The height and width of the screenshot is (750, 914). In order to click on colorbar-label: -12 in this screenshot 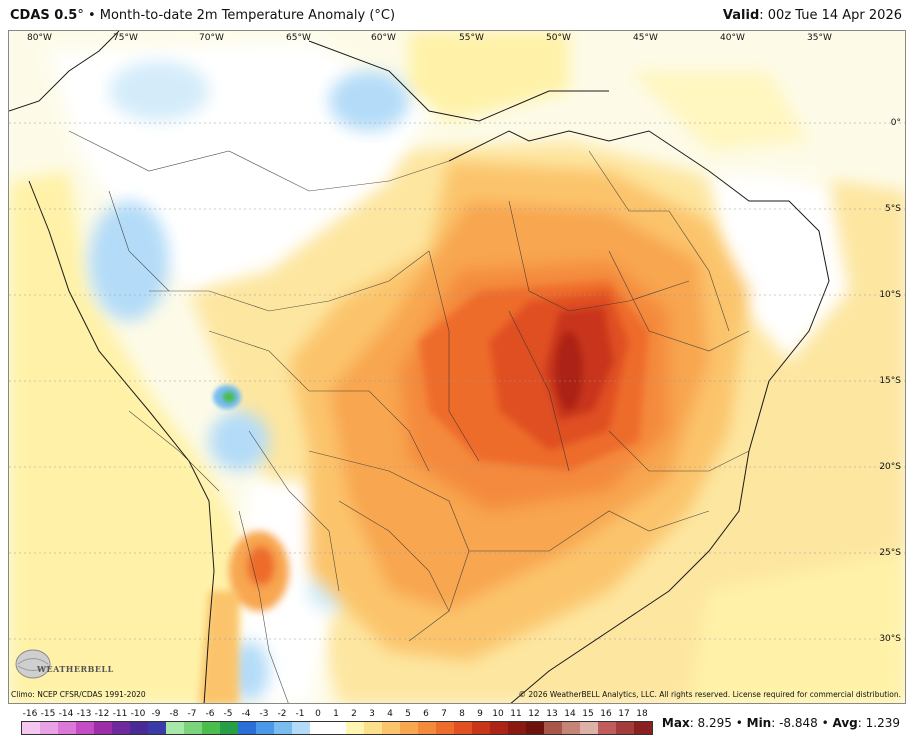, I will do `click(102, 714)`.